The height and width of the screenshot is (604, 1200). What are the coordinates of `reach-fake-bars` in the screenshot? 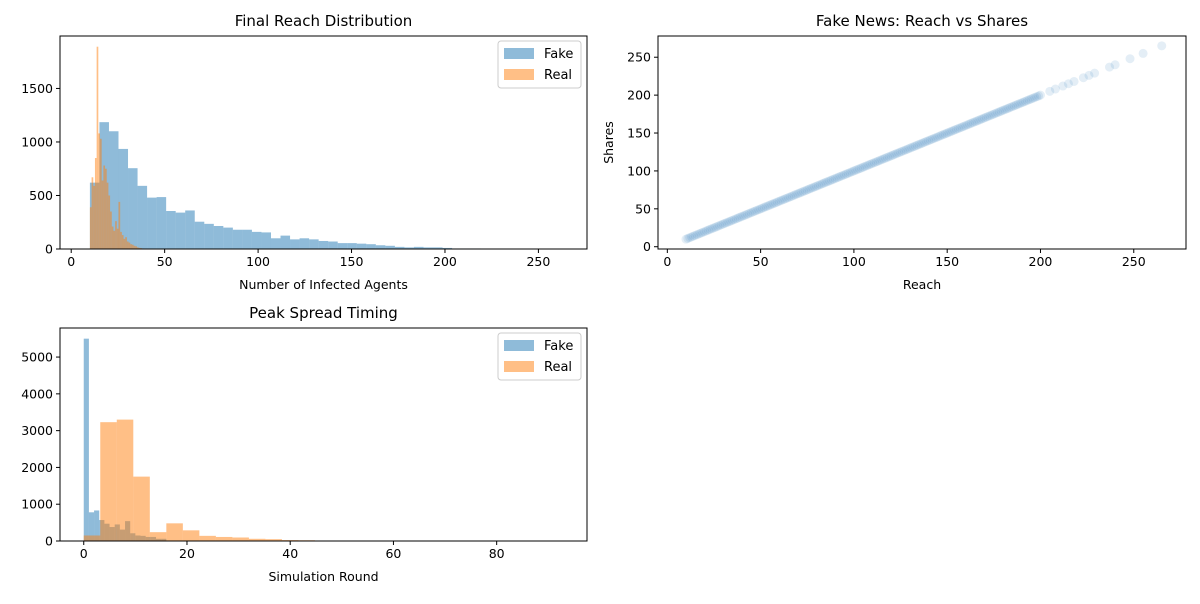 It's located at (285, 185).